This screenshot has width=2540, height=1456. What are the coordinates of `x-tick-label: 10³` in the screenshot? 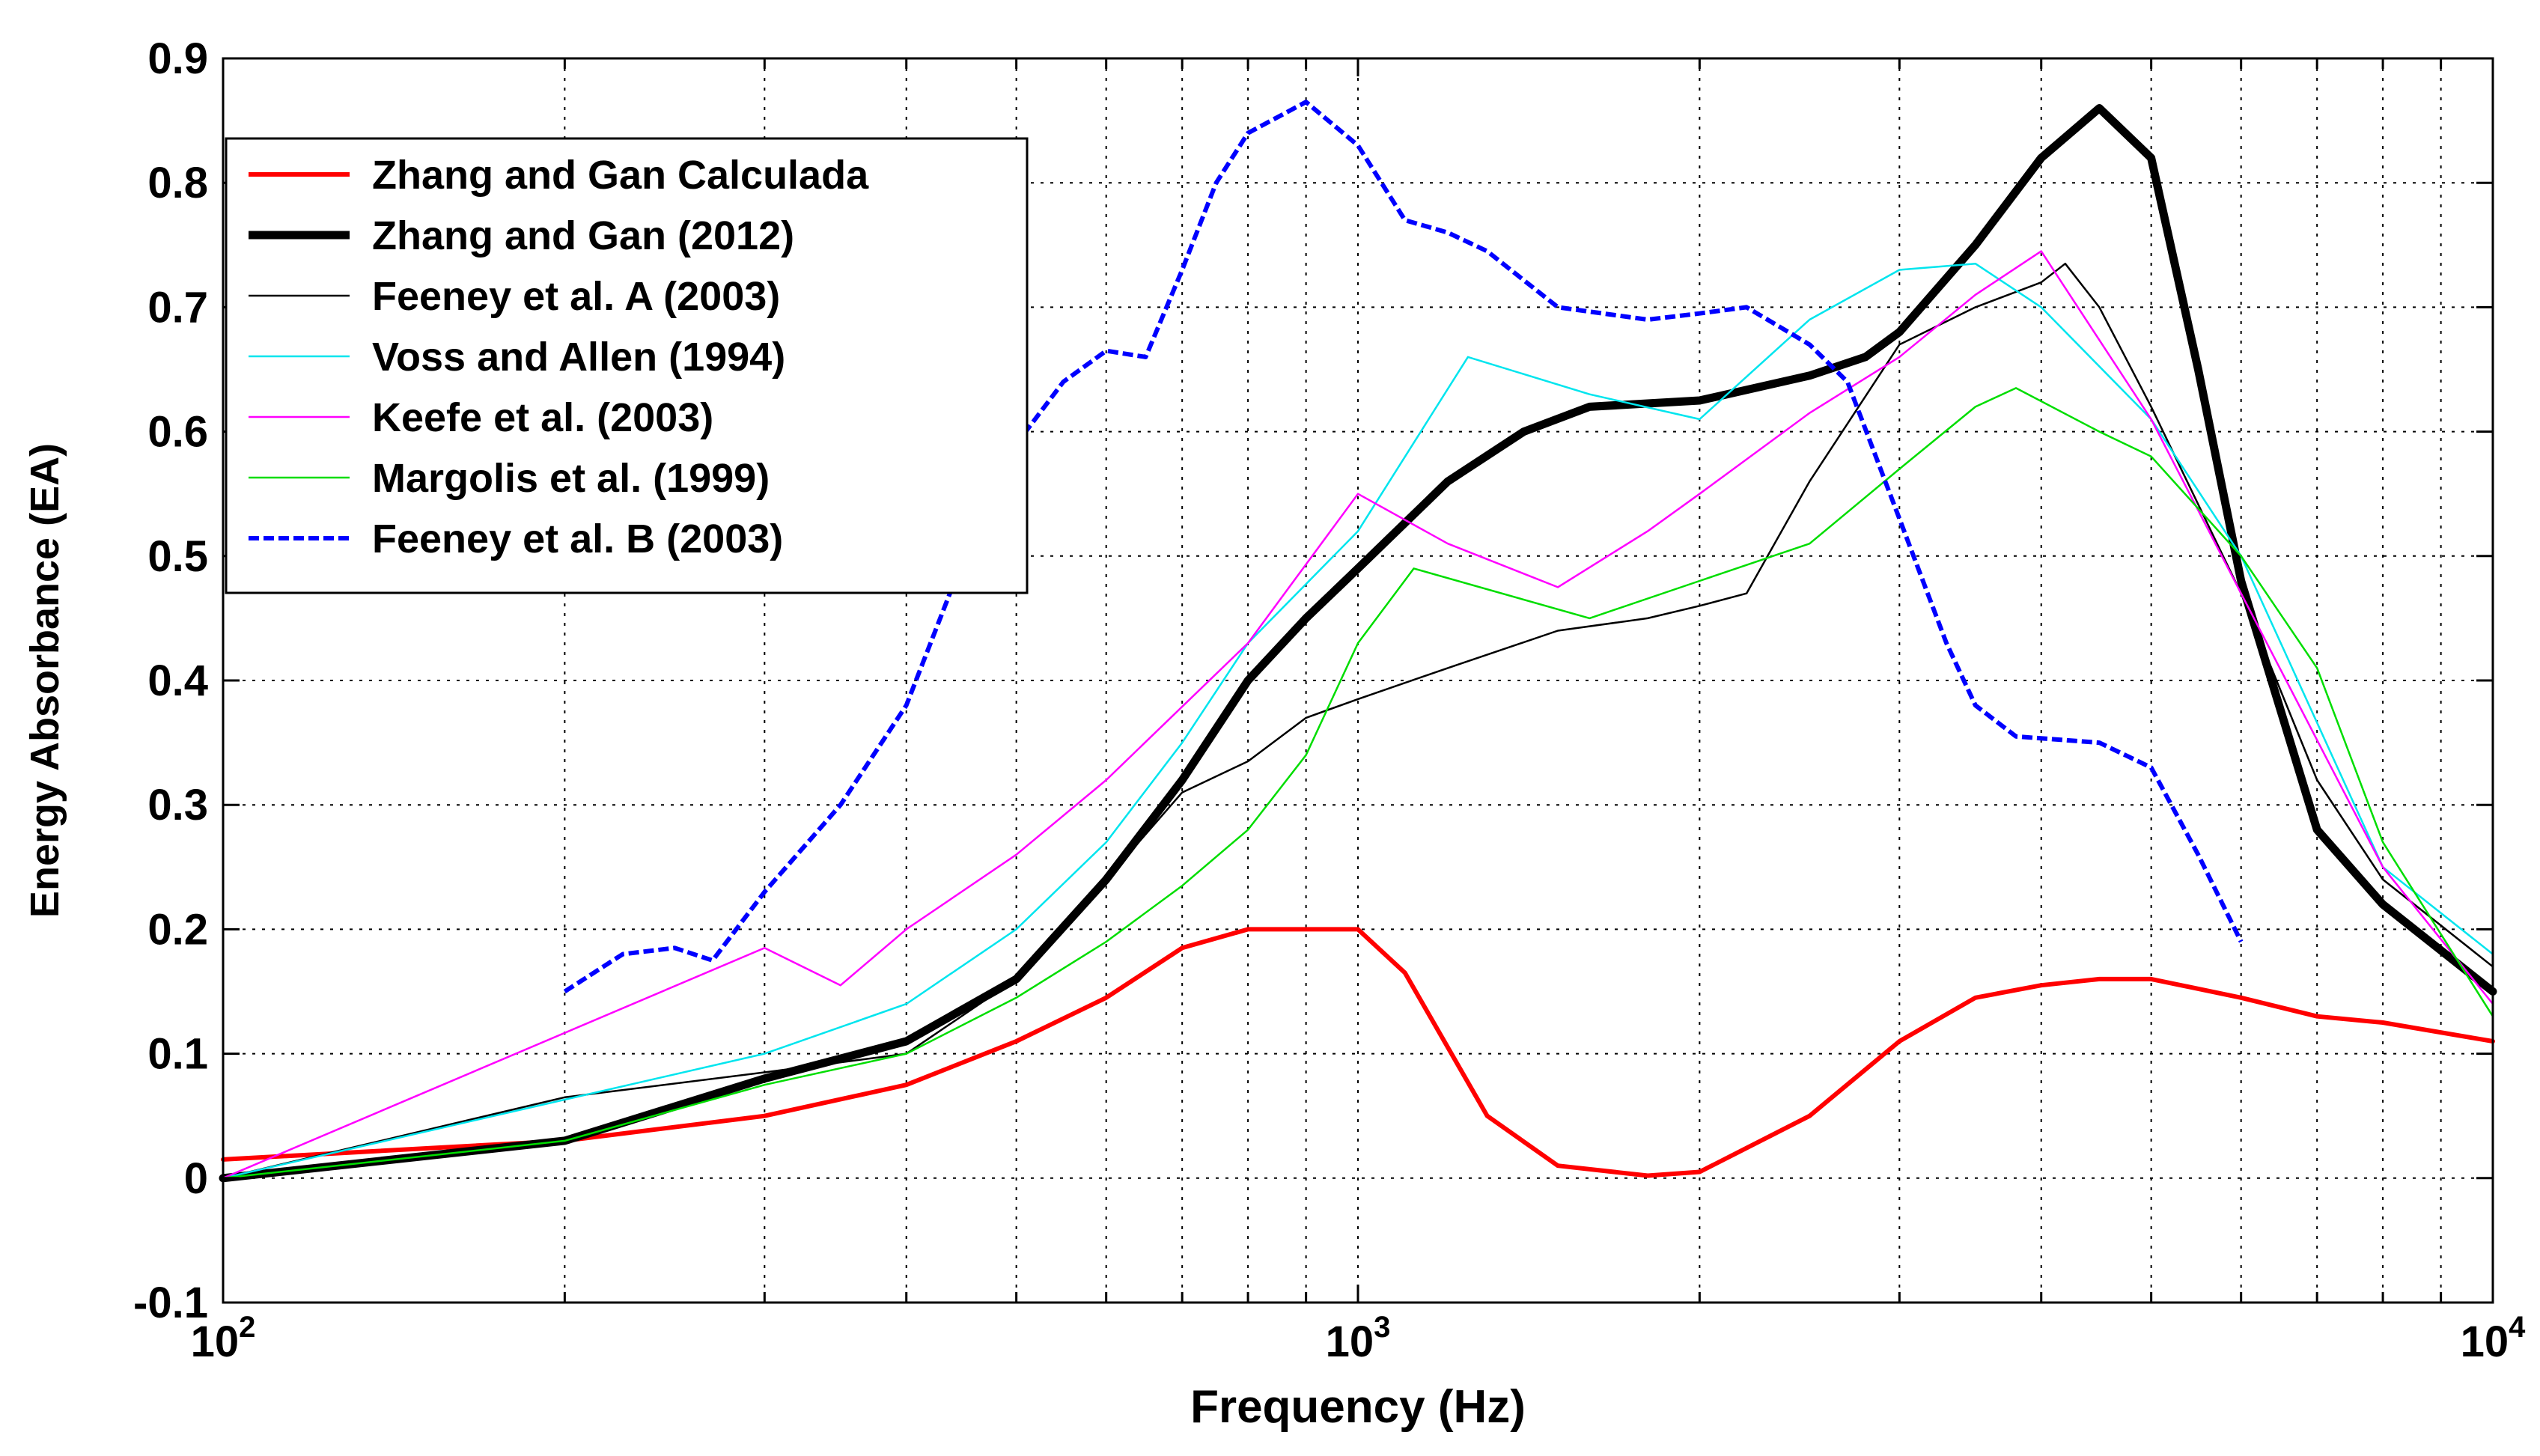 It's located at (1358, 1338).